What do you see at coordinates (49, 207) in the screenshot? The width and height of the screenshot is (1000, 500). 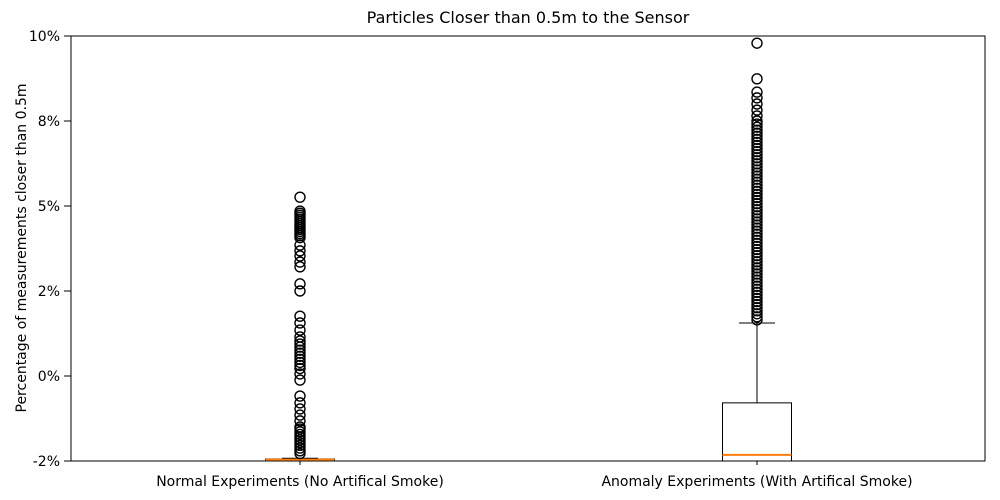 I see `y-tick-label: 5%` at bounding box center [49, 207].